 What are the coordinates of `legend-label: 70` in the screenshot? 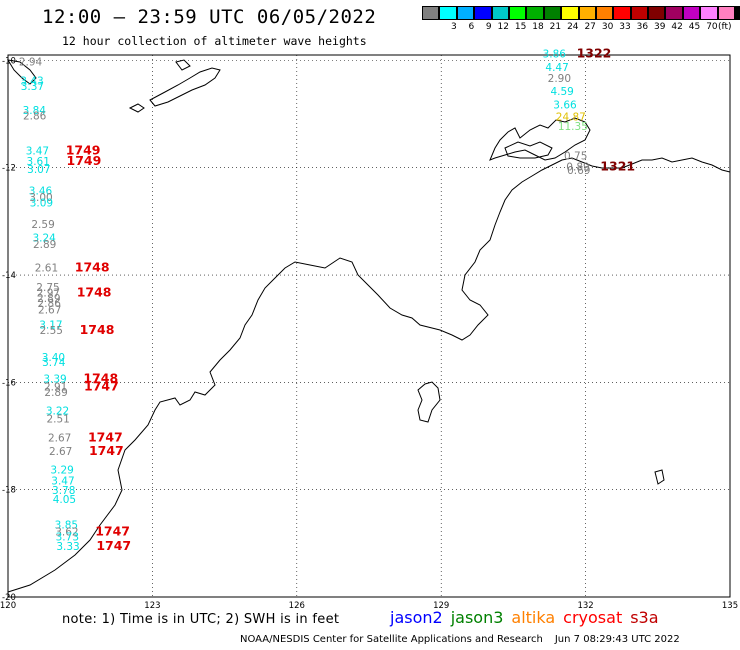 It's located at (712, 27).